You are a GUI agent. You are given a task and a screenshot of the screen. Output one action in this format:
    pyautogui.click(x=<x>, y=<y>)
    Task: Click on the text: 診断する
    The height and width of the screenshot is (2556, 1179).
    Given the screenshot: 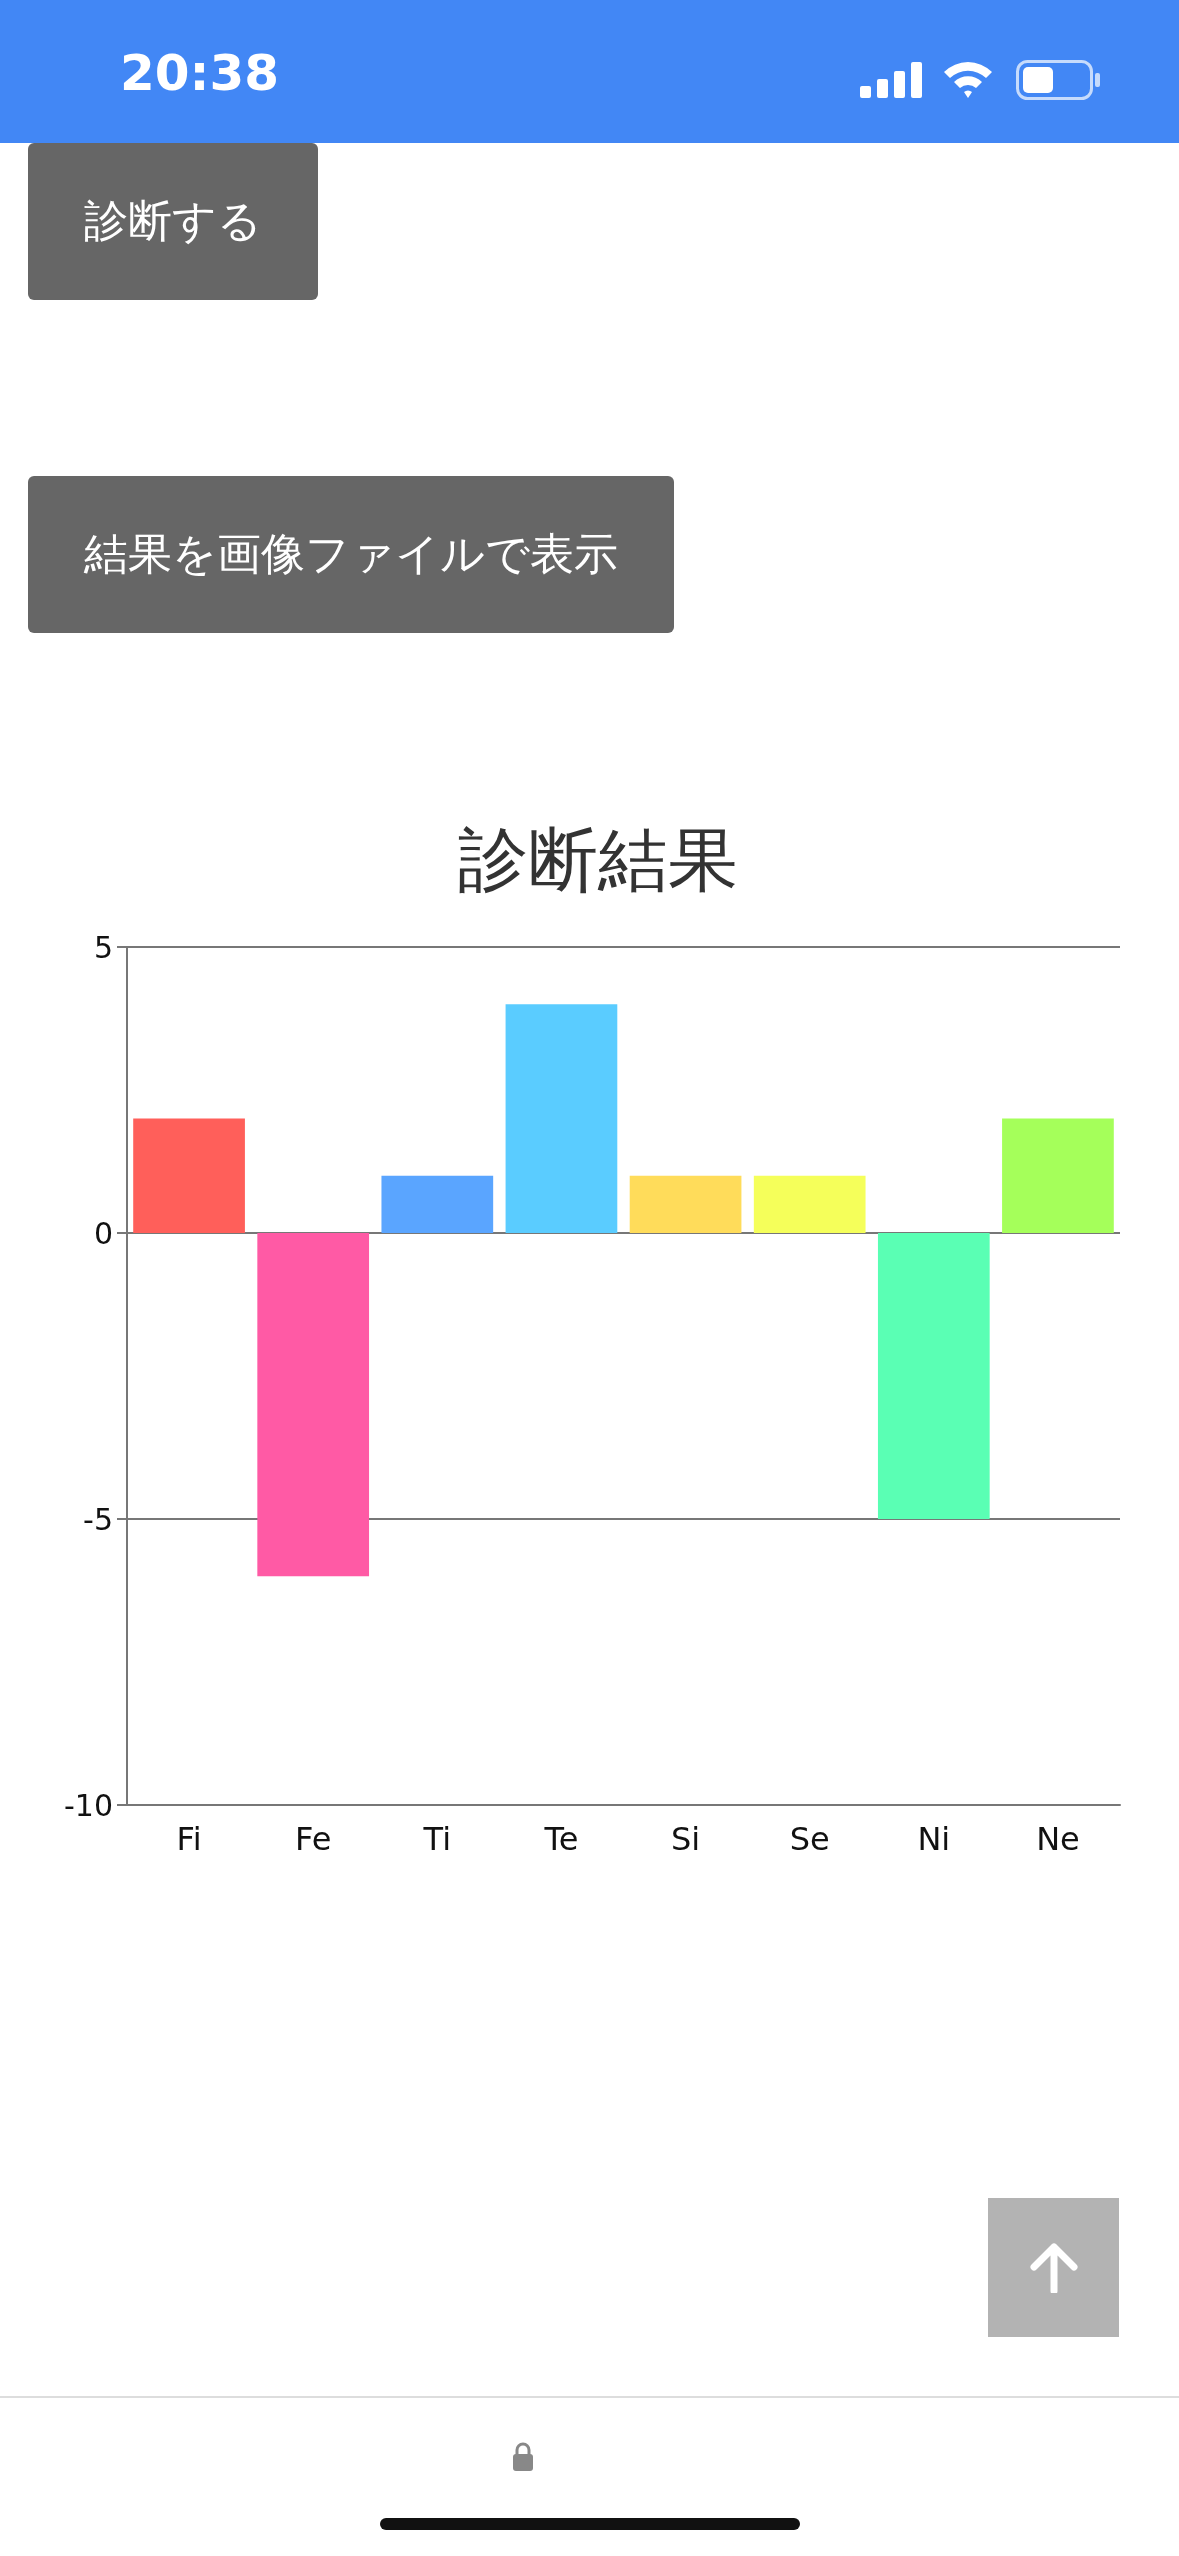 What is the action you would take?
    pyautogui.click(x=173, y=221)
    